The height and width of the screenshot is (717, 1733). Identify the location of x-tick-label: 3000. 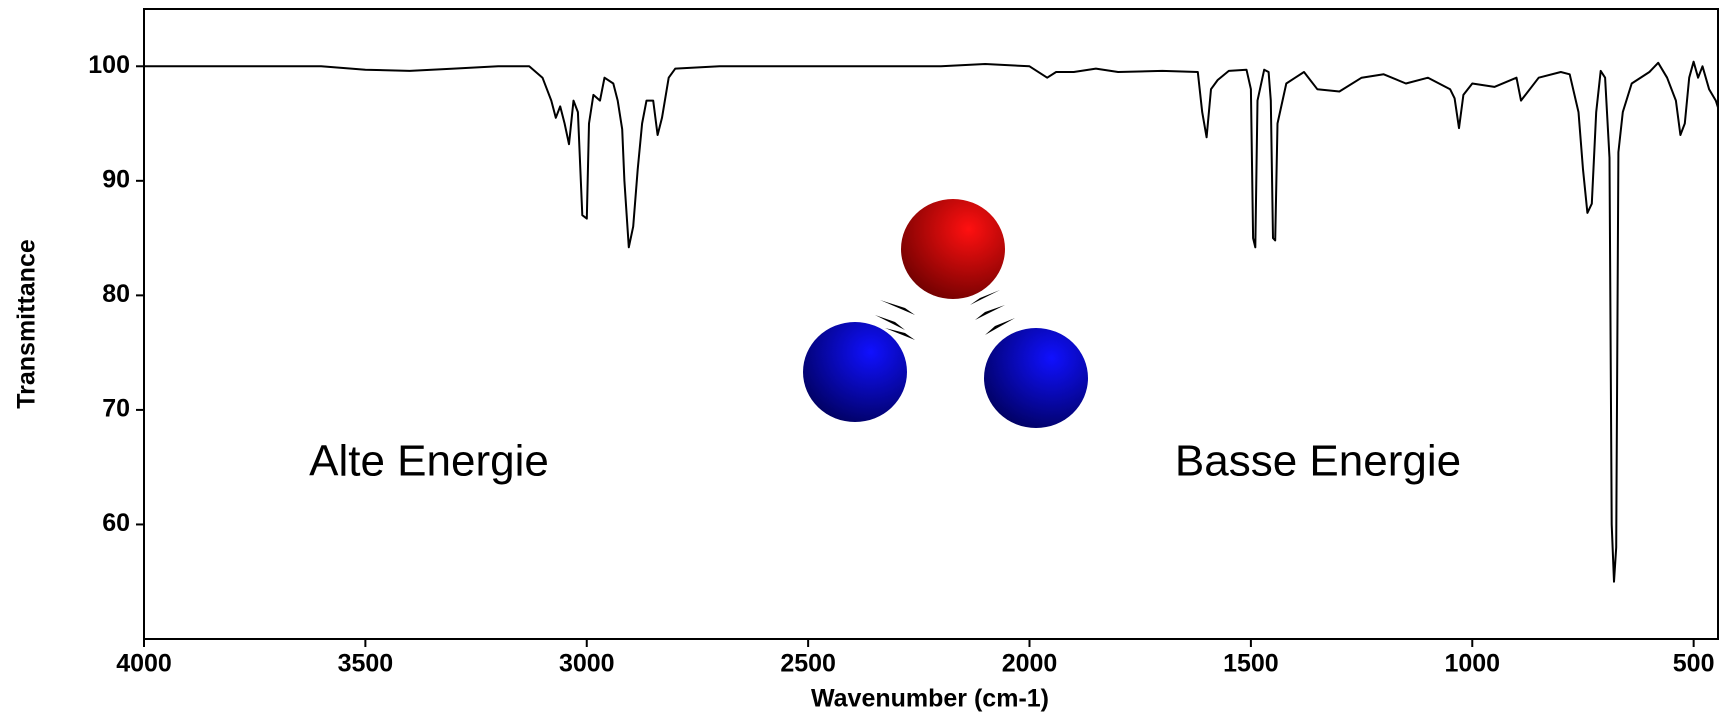
(587, 664).